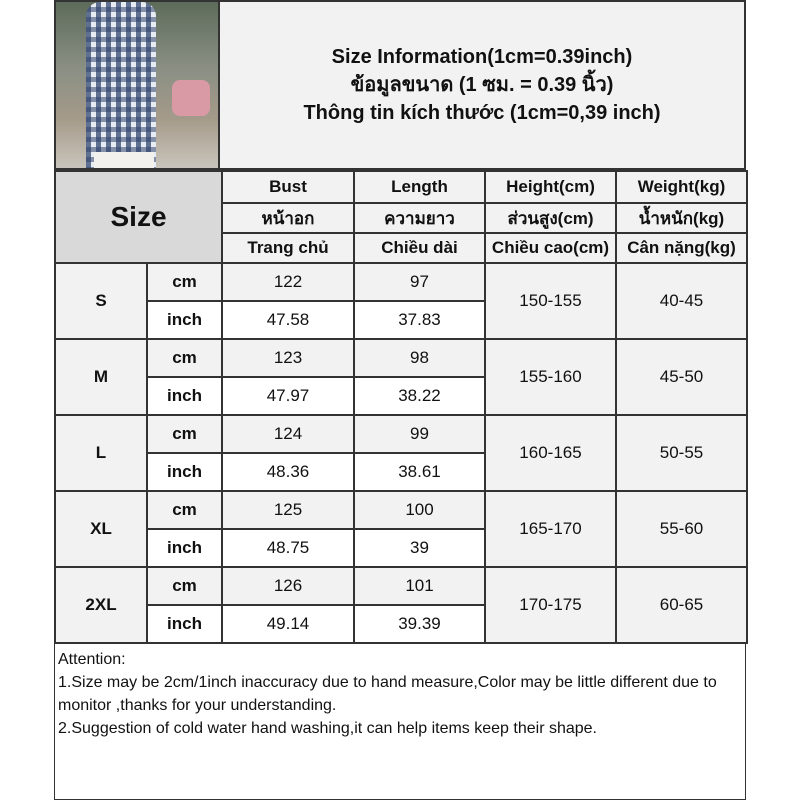 Image resolution: width=800 pixels, height=800 pixels. What do you see at coordinates (419, 624) in the screenshot?
I see `length-inch: 39.39` at bounding box center [419, 624].